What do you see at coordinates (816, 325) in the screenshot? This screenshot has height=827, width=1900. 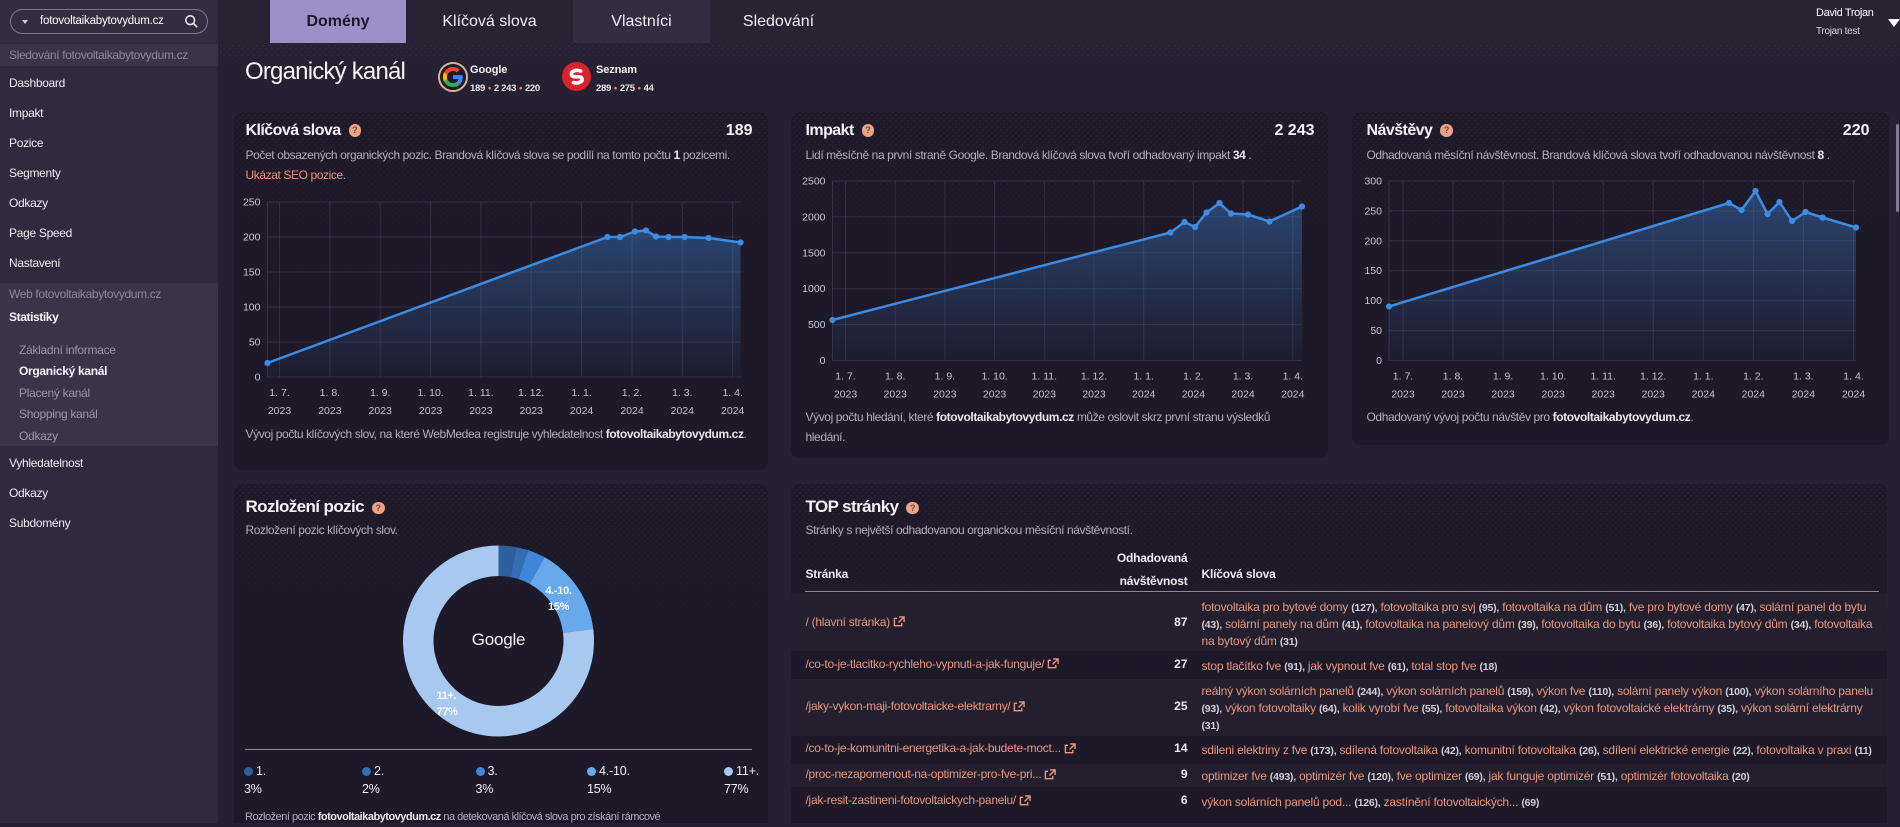 I see `svg-text: 500` at bounding box center [816, 325].